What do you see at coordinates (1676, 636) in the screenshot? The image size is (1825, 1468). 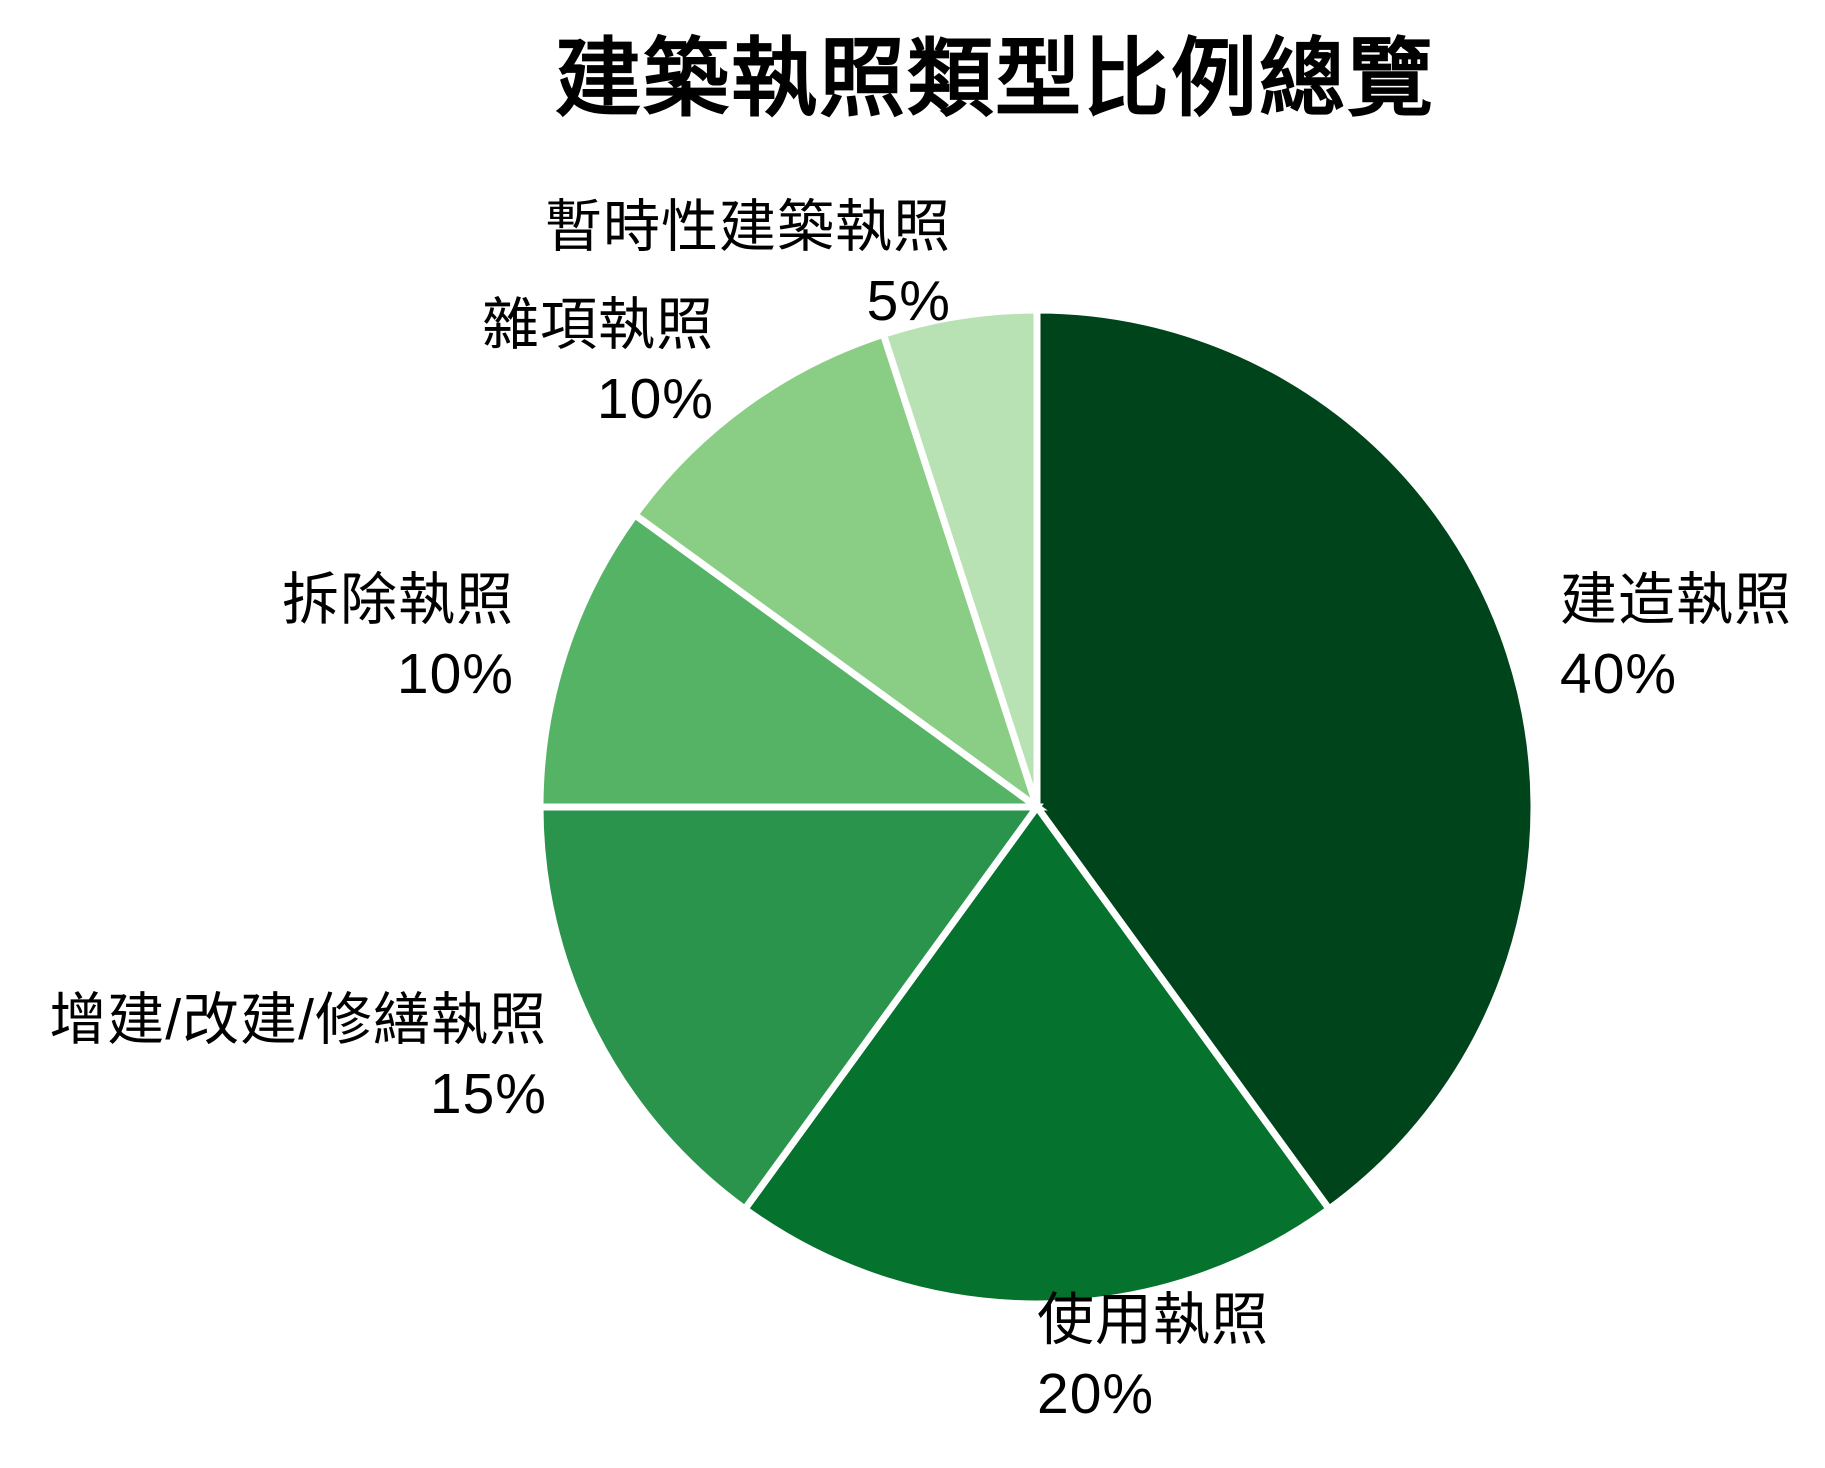 I see `slice-label-1: 建造執照 40%` at bounding box center [1676, 636].